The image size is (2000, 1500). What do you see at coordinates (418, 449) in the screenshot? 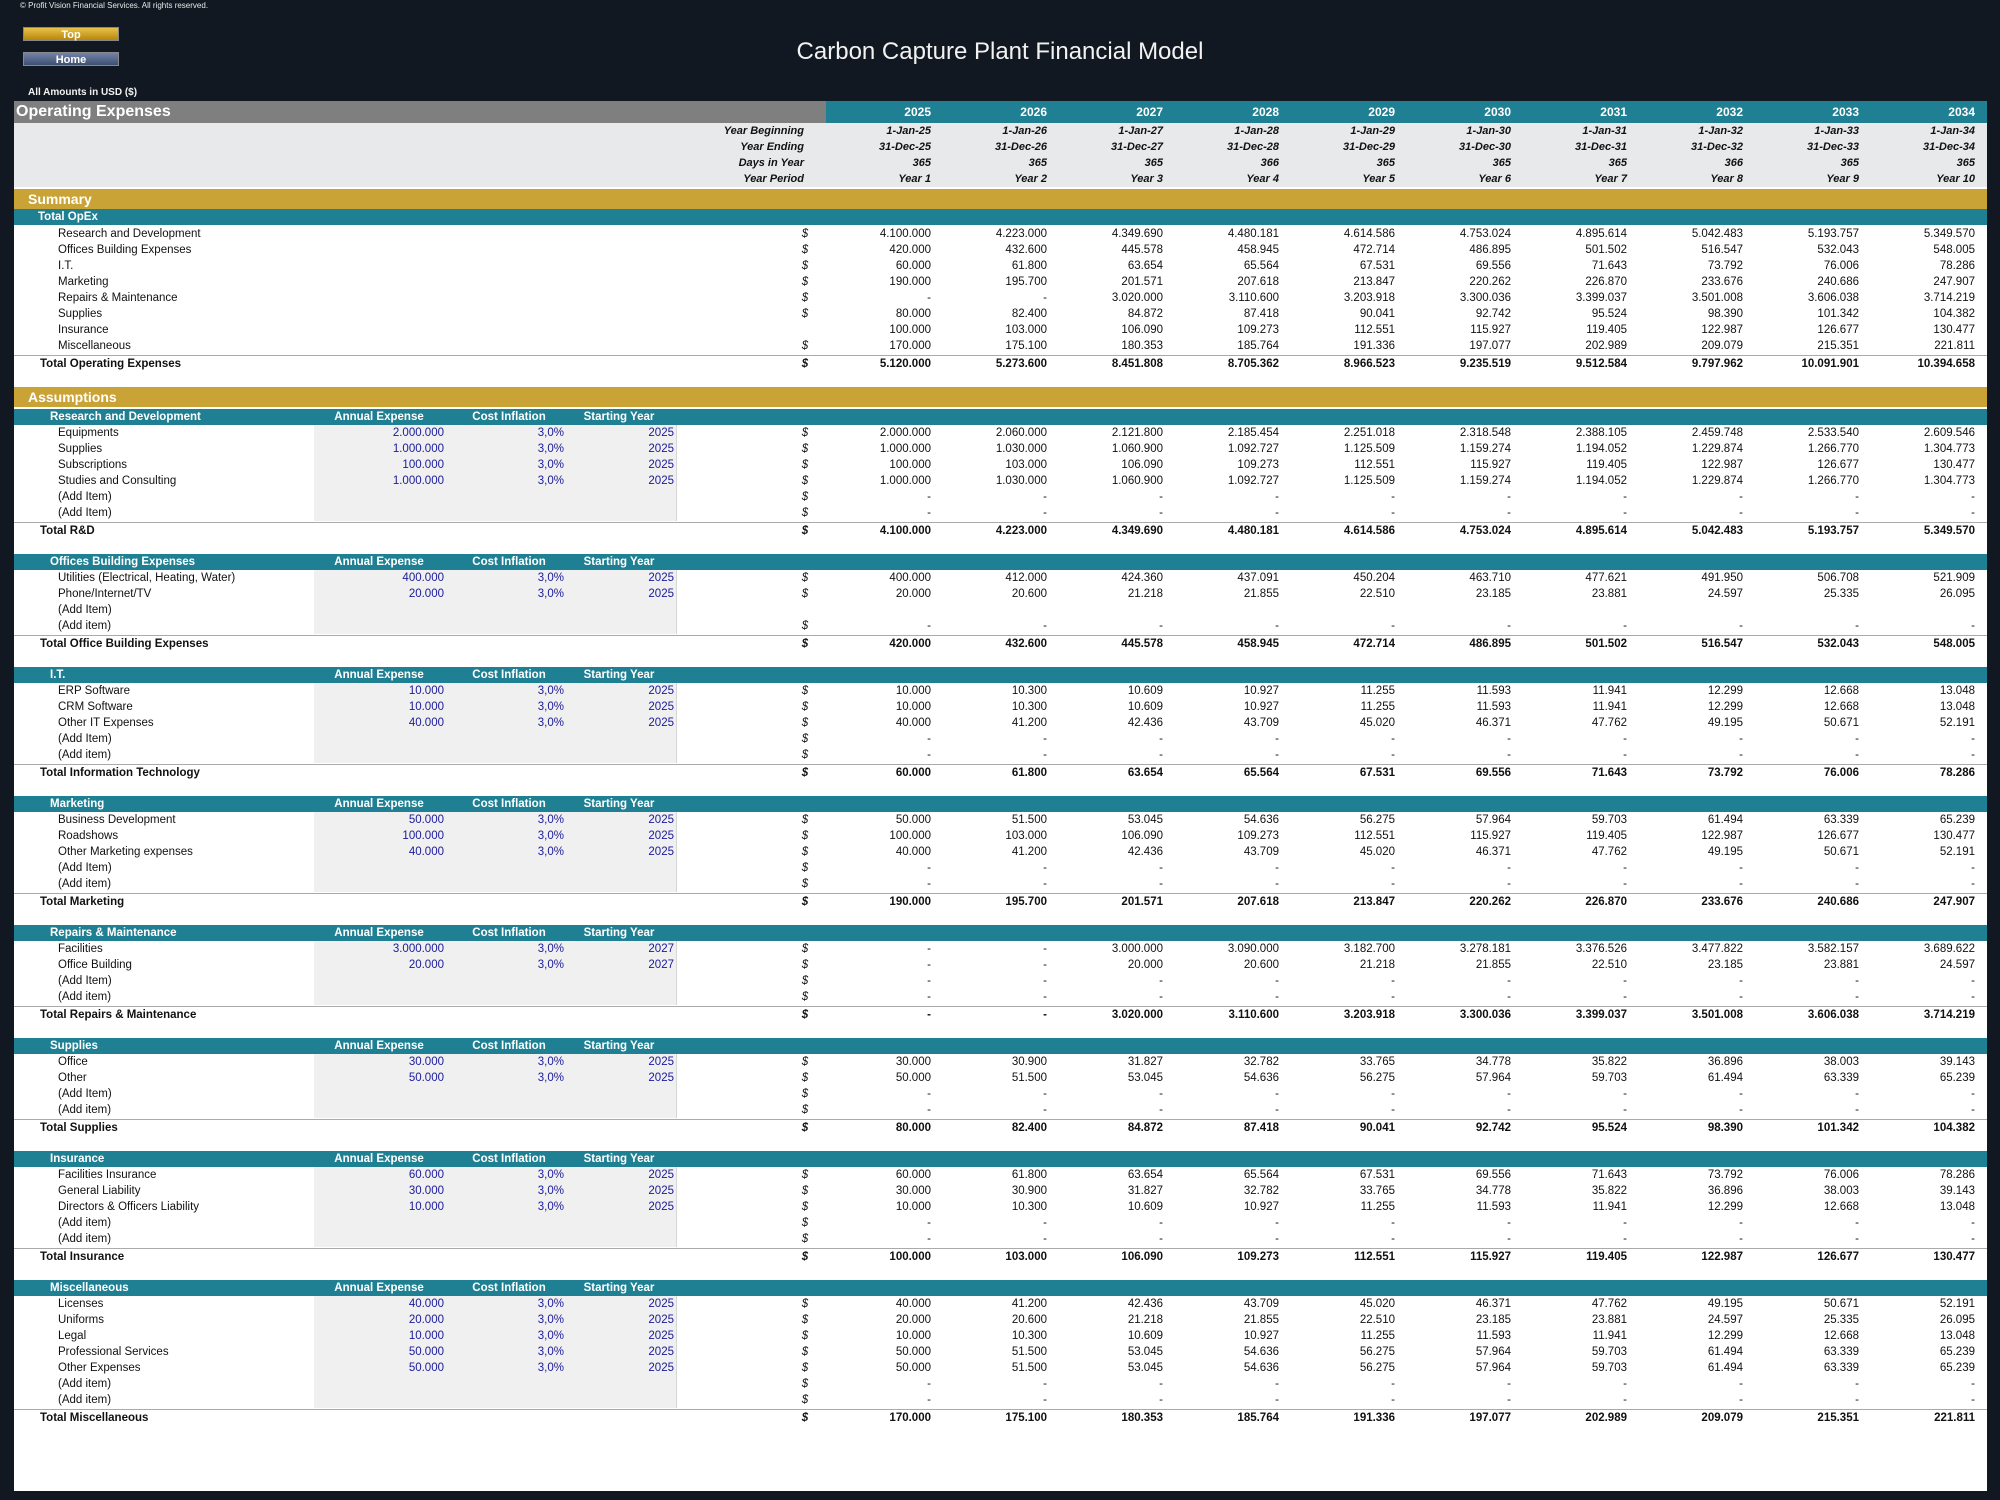
I see `annual-expense-input: 1.000.000` at bounding box center [418, 449].